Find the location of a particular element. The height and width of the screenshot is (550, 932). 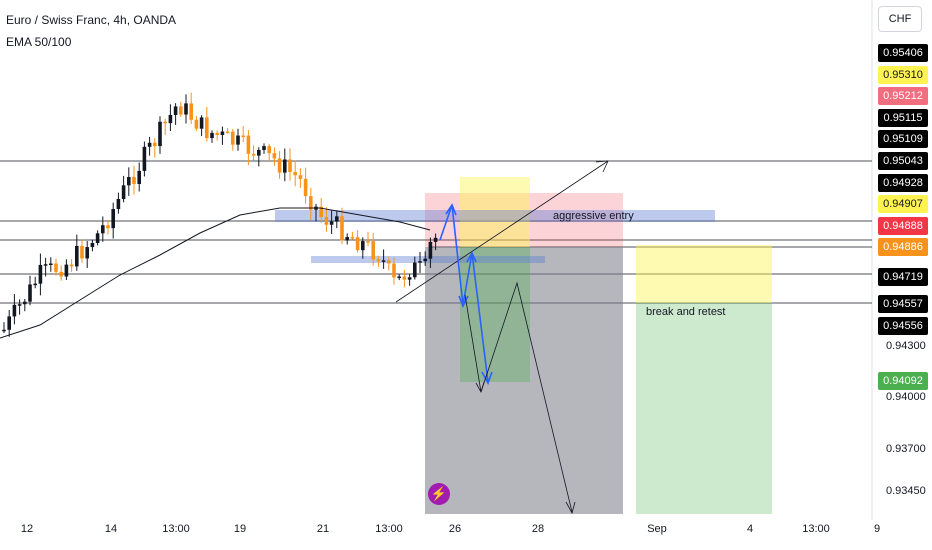

projection-arrows-blue is located at coordinates (466, 294).